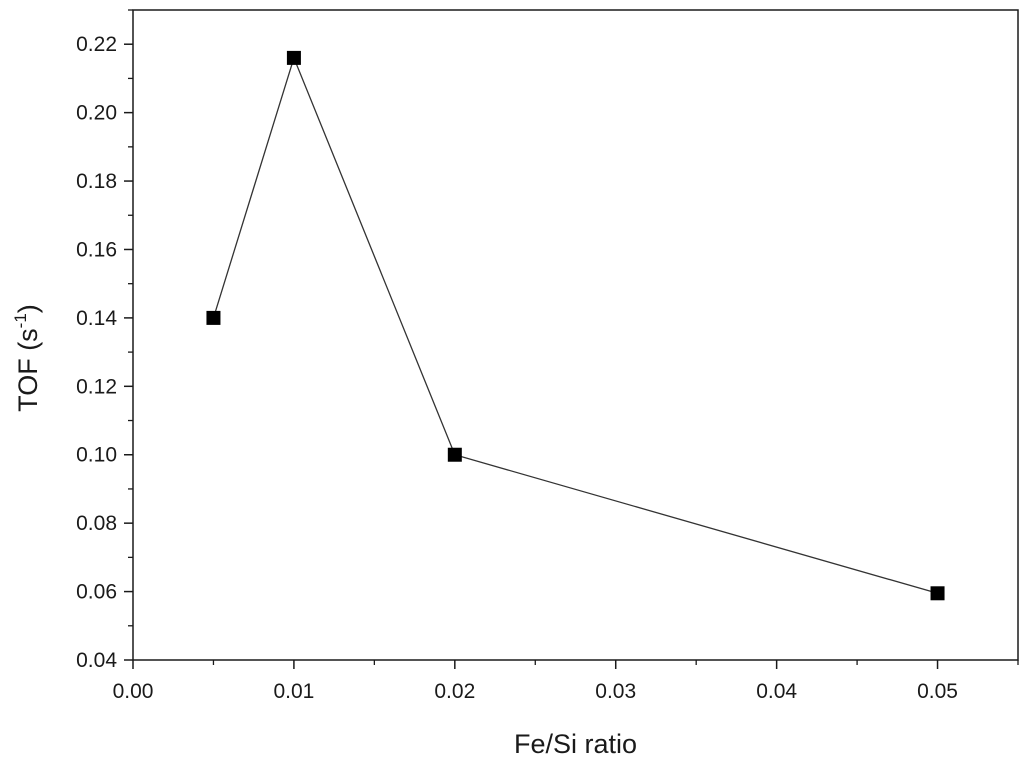  What do you see at coordinates (96, 386) in the screenshot?
I see `y-tick-label: 0.12` at bounding box center [96, 386].